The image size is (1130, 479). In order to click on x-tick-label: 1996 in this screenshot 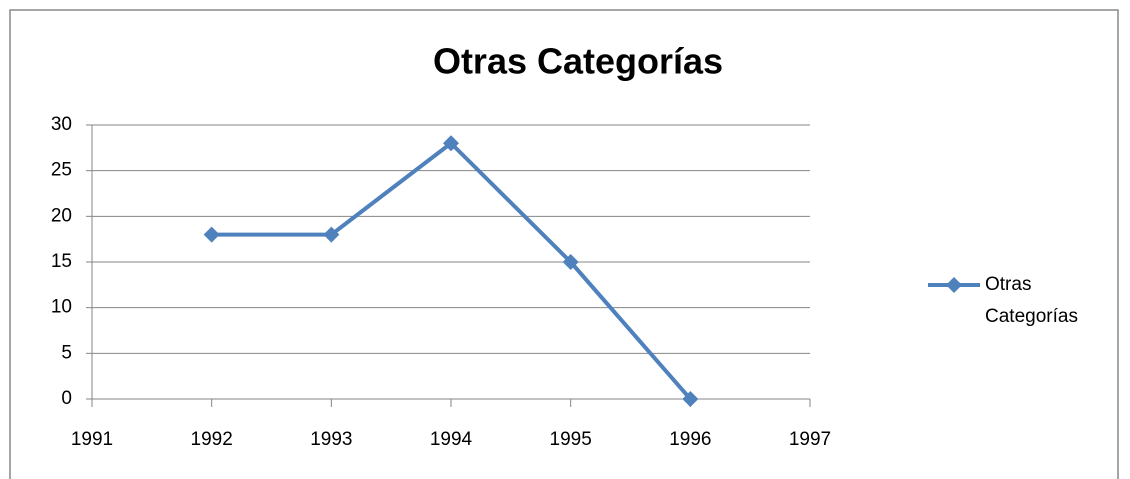, I will do `click(690, 439)`.